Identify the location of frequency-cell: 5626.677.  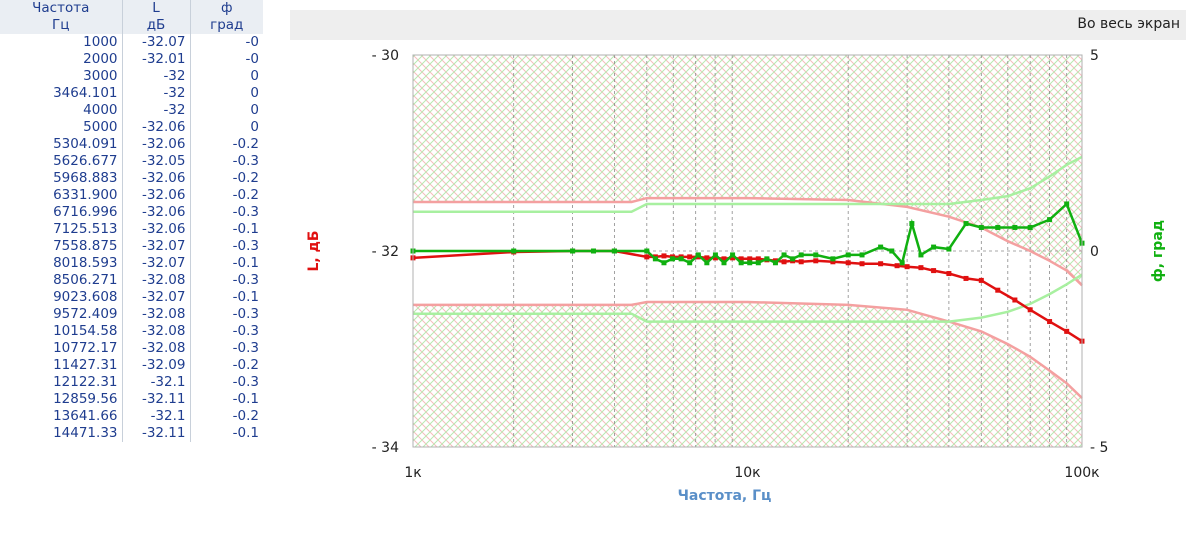
(61, 161).